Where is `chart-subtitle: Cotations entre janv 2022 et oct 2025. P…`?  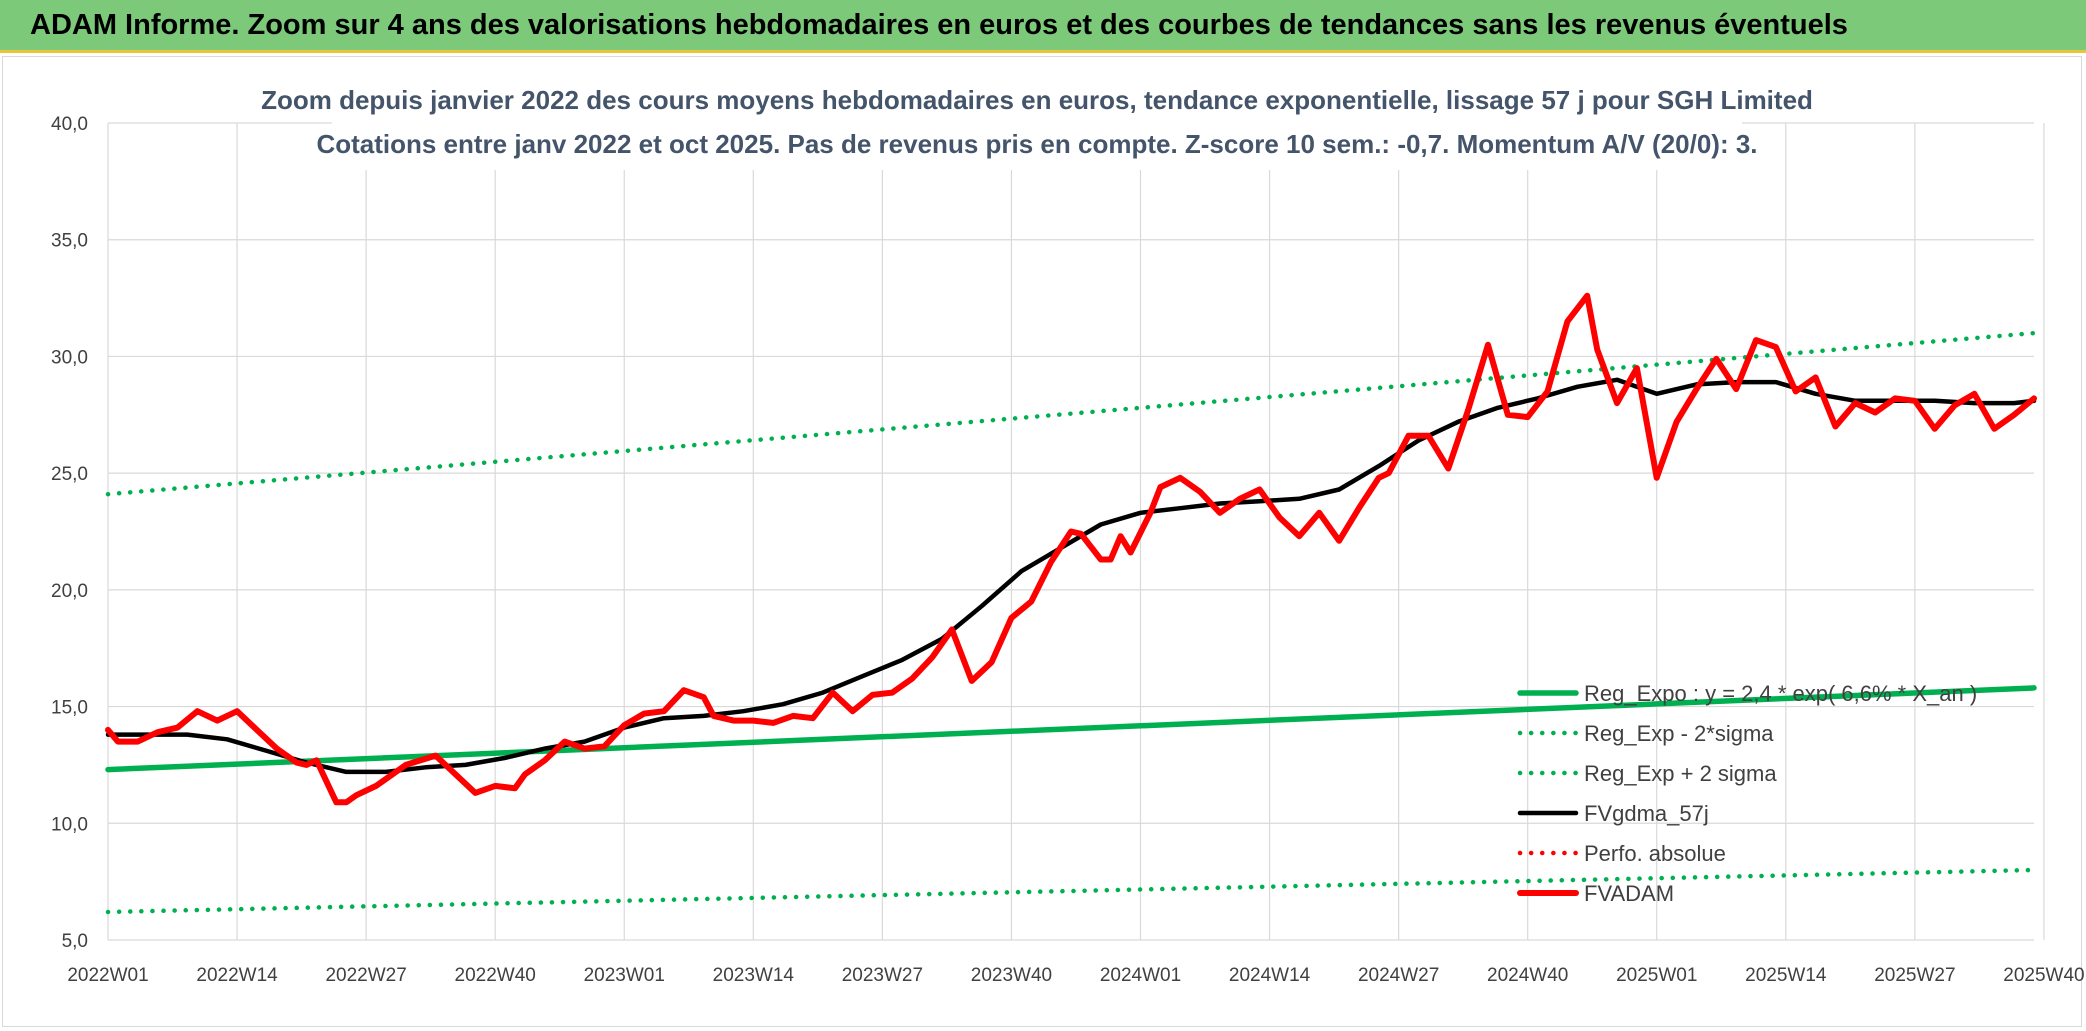 chart-subtitle: Cotations entre janv 2022 et oct 2025. P… is located at coordinates (1036, 144).